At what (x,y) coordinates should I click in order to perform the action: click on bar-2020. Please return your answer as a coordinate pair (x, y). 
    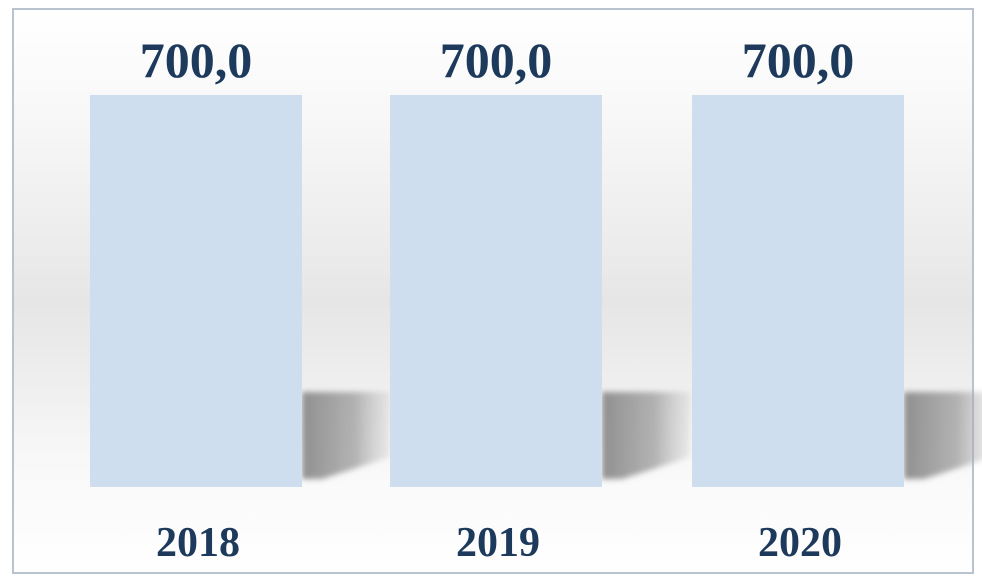
    Looking at the image, I should click on (798, 291).